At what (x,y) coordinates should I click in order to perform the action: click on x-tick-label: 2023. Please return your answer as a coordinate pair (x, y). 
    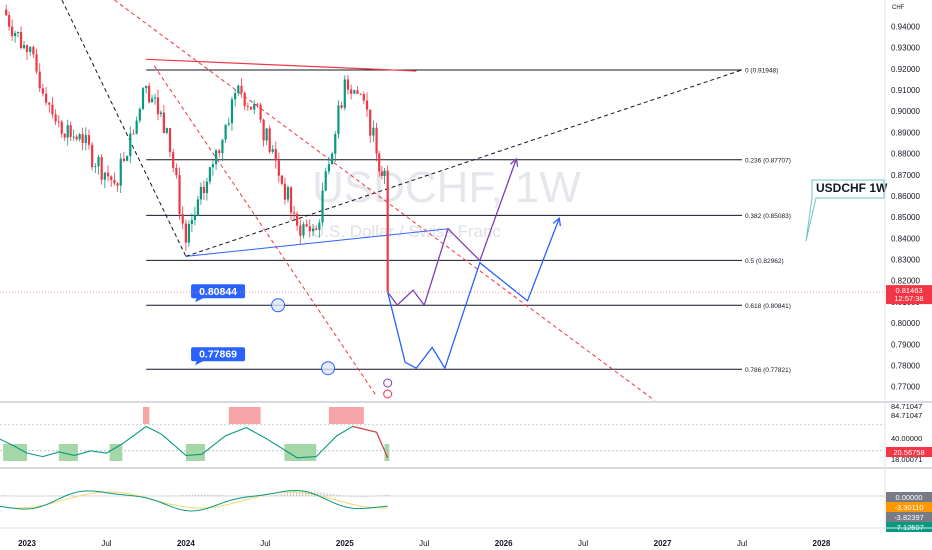
    Looking at the image, I should click on (27, 543).